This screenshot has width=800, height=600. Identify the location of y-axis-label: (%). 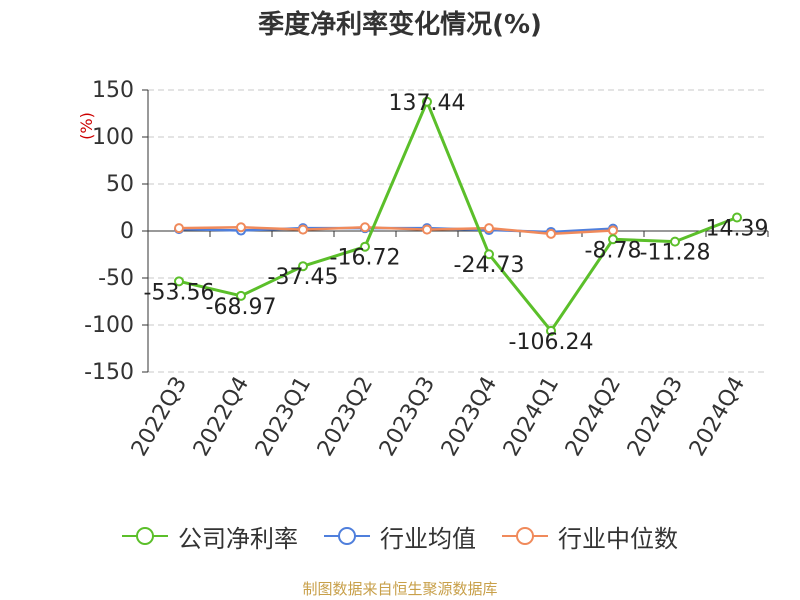
(86, 126).